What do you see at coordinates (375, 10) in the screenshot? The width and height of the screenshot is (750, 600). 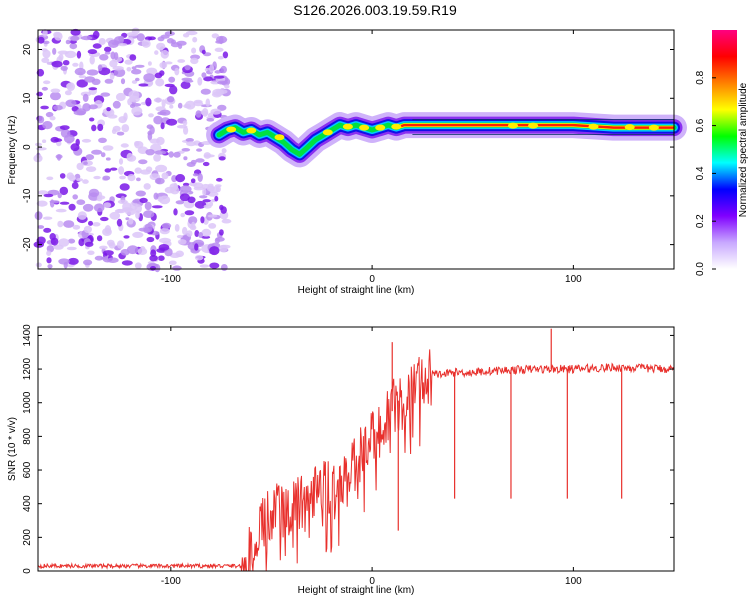 I see `chart-title: S126.2026.003.19.59.R19` at bounding box center [375, 10].